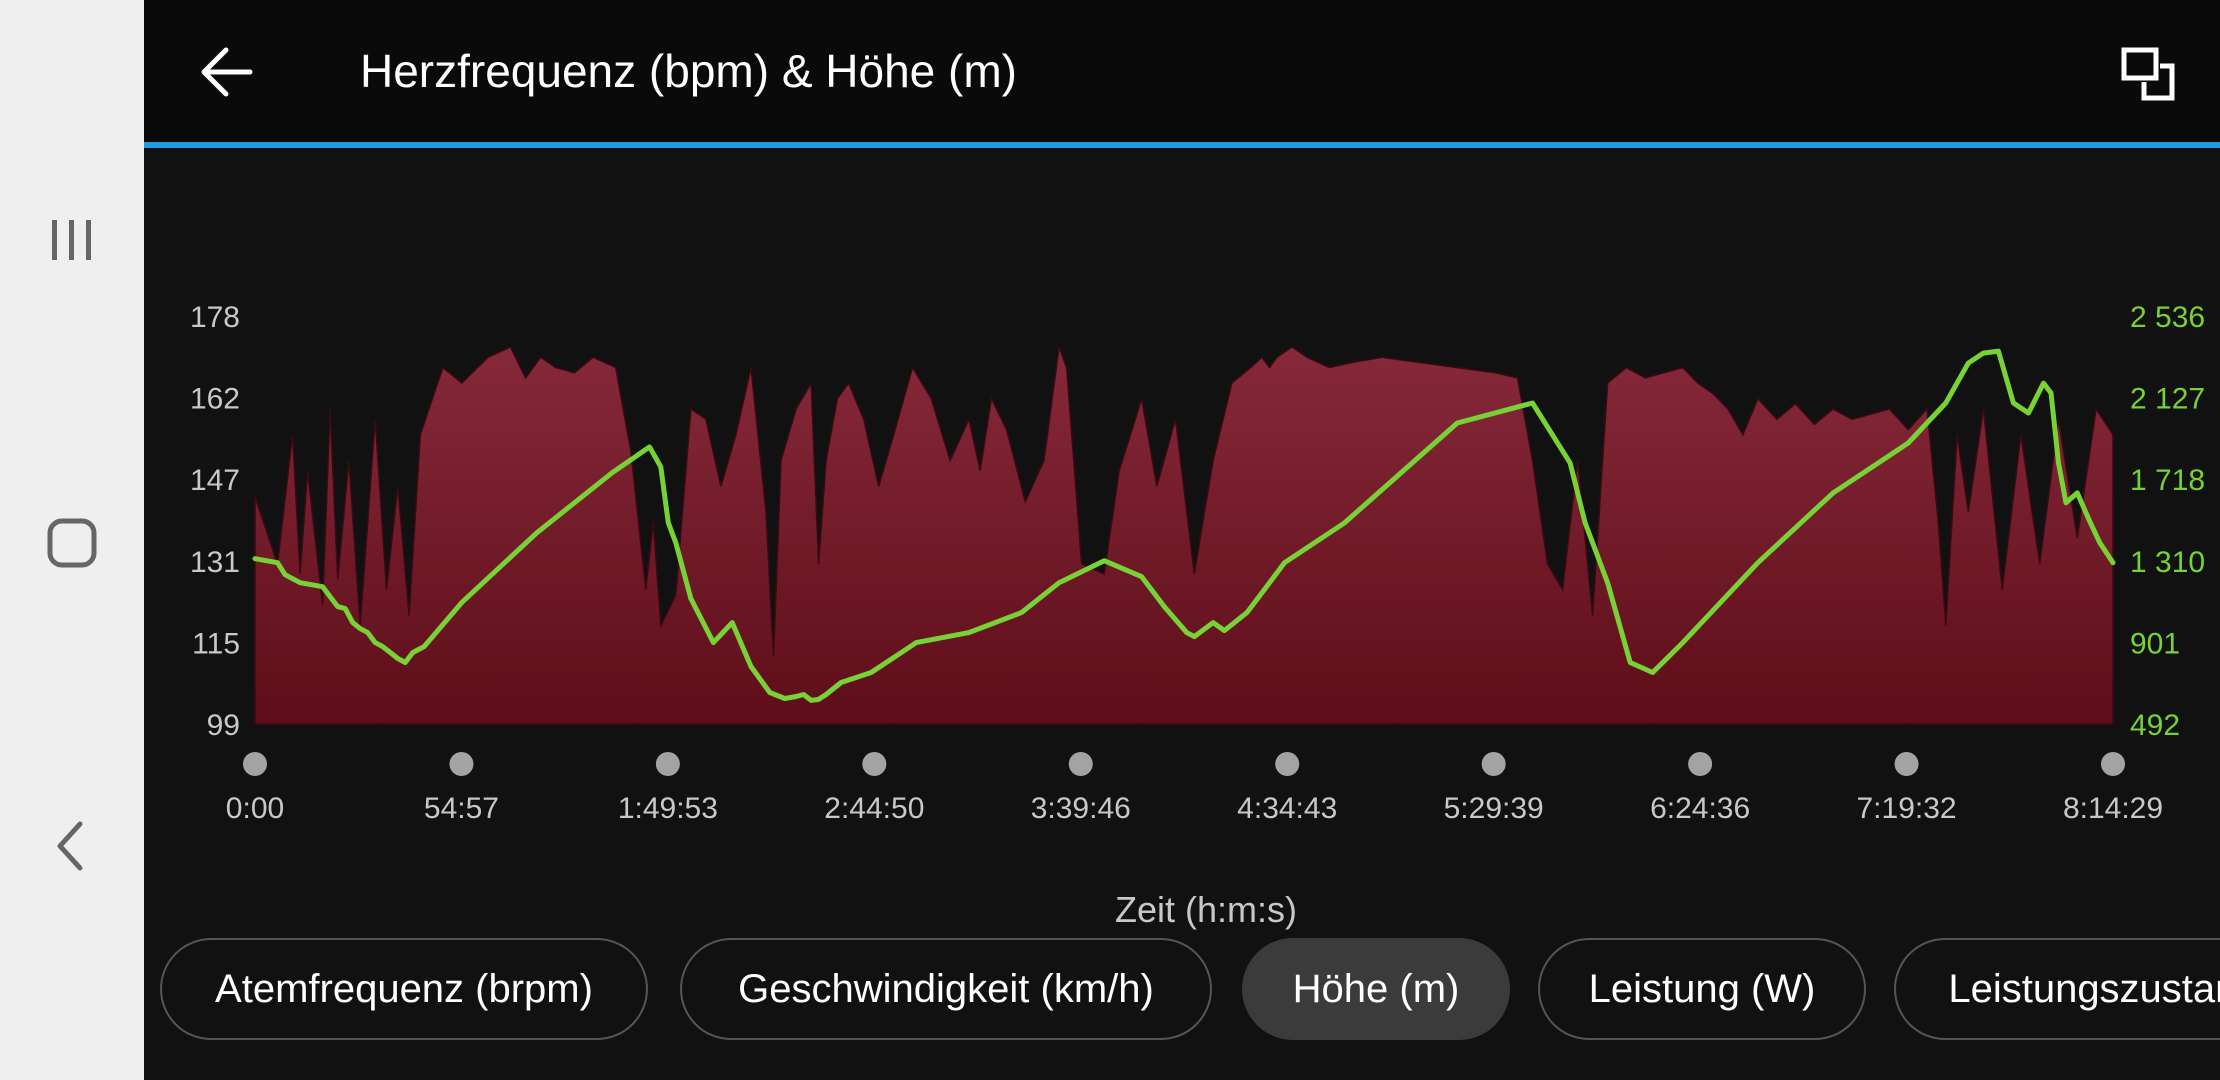  Describe the element at coordinates (2113, 808) in the screenshot. I see `x-tick-label: 8:14:29` at that location.